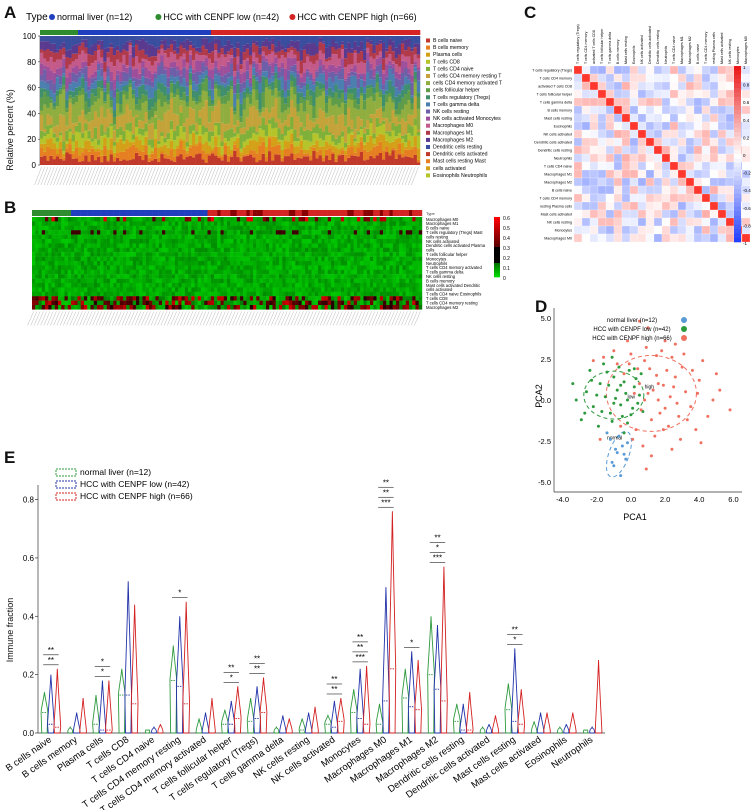 The width and height of the screenshot is (753, 812). What do you see at coordinates (127, 176) in the screenshot?
I see `panel-a-x-sample-label` at bounding box center [127, 176].